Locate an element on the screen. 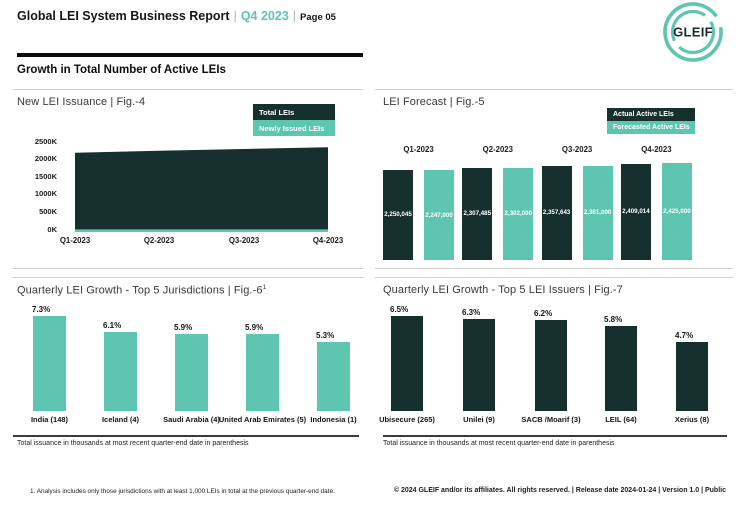 Image resolution: width=750 pixels, height=506 pixels. forecast-bar: 2,302,000 is located at coordinates (518, 213).